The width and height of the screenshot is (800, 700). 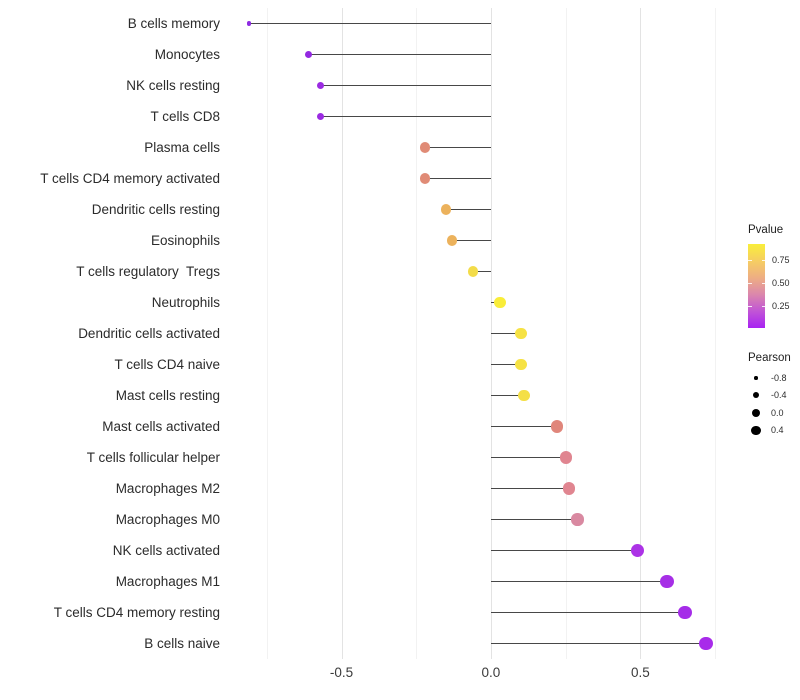 I want to click on pearson-size-legend: Pearson -0.8 -0.4 0.0 0.4, so click(x=769, y=395).